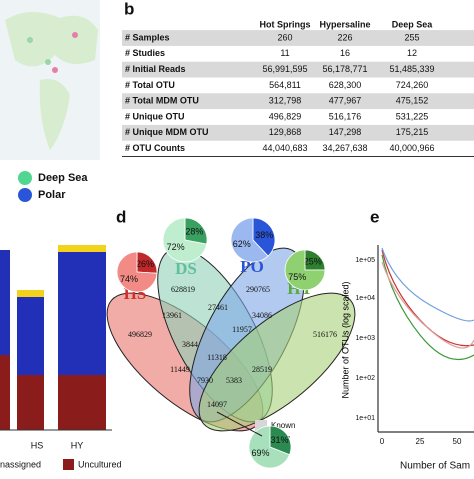  I want to click on row-label: # Total OTU, so click(150, 85).